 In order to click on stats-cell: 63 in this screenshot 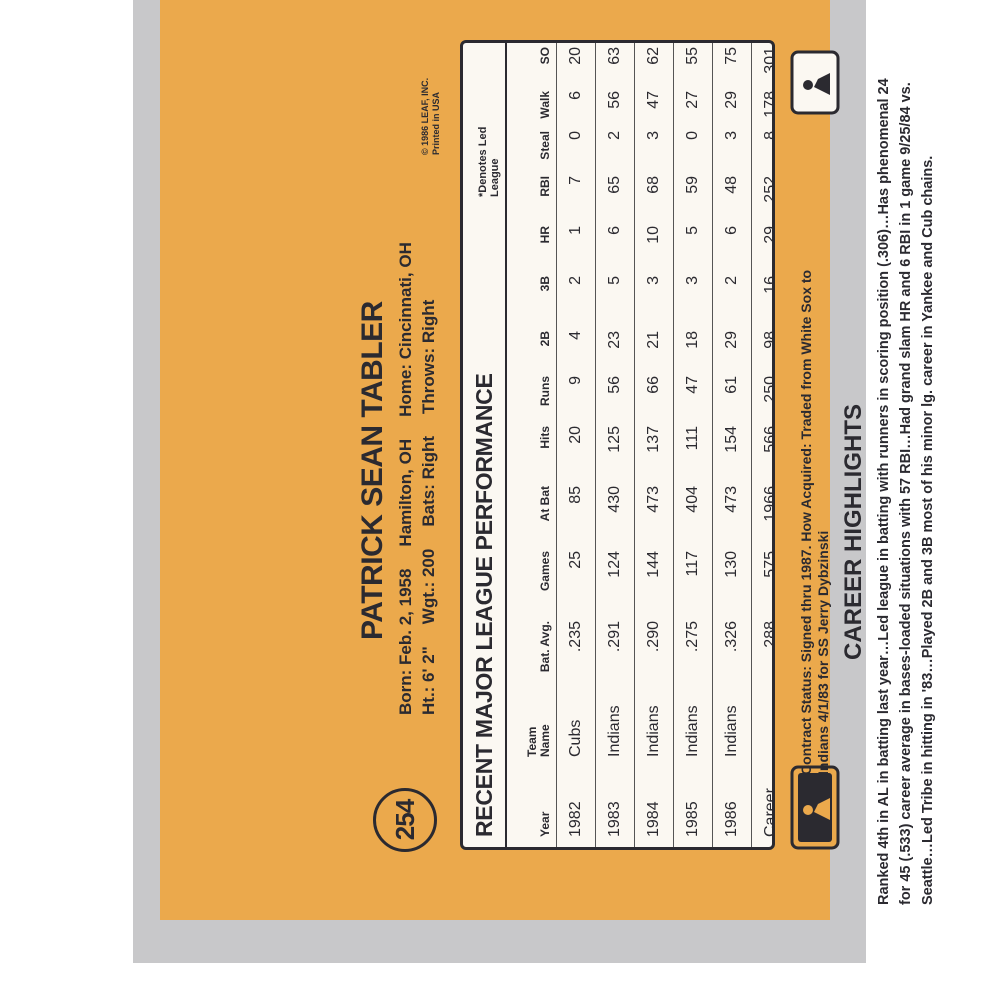, I will do `click(615, 65)`.